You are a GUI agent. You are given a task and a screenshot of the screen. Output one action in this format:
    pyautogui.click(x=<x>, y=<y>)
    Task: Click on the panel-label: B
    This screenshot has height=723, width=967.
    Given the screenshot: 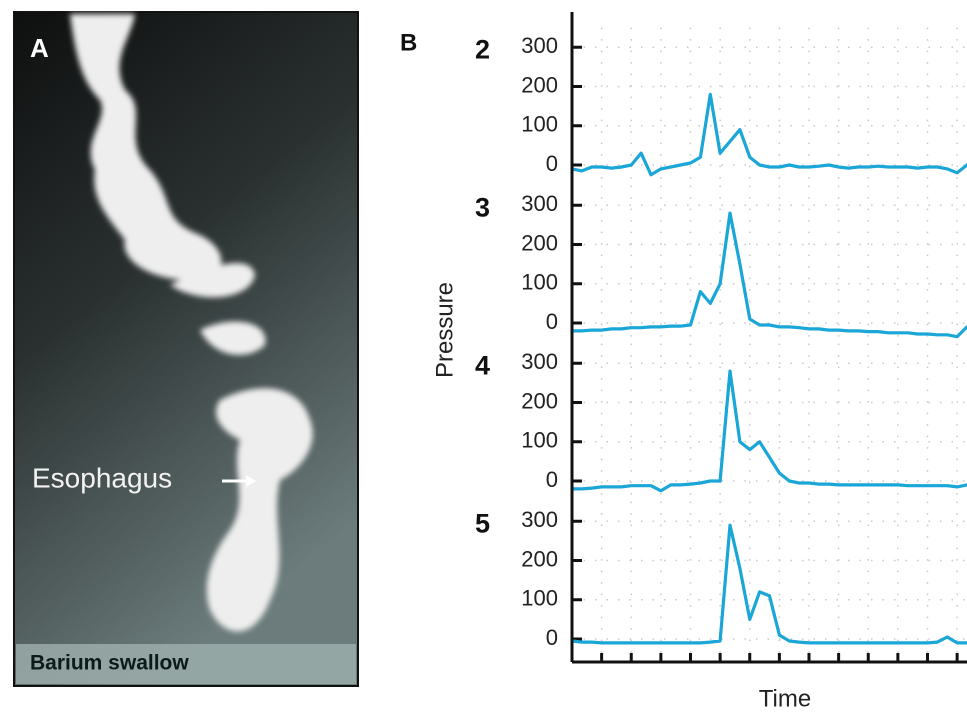 What is the action you would take?
    pyautogui.click(x=408, y=42)
    